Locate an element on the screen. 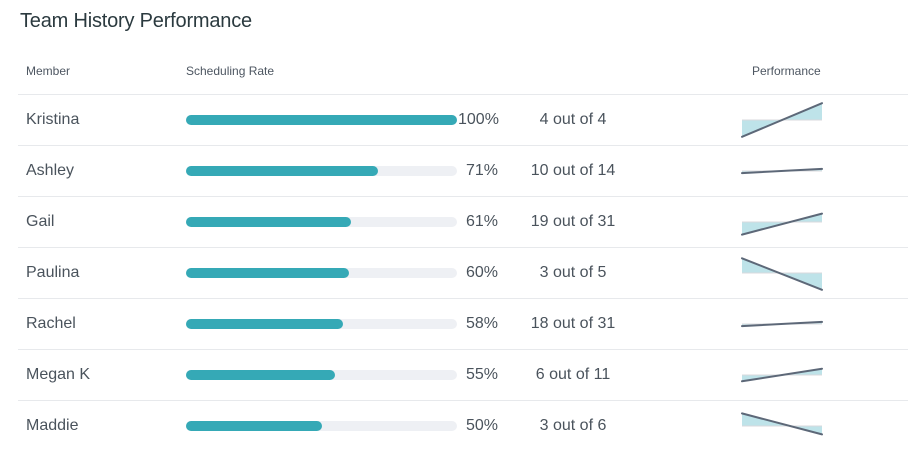  member-name: Paulina is located at coordinates (53, 272).